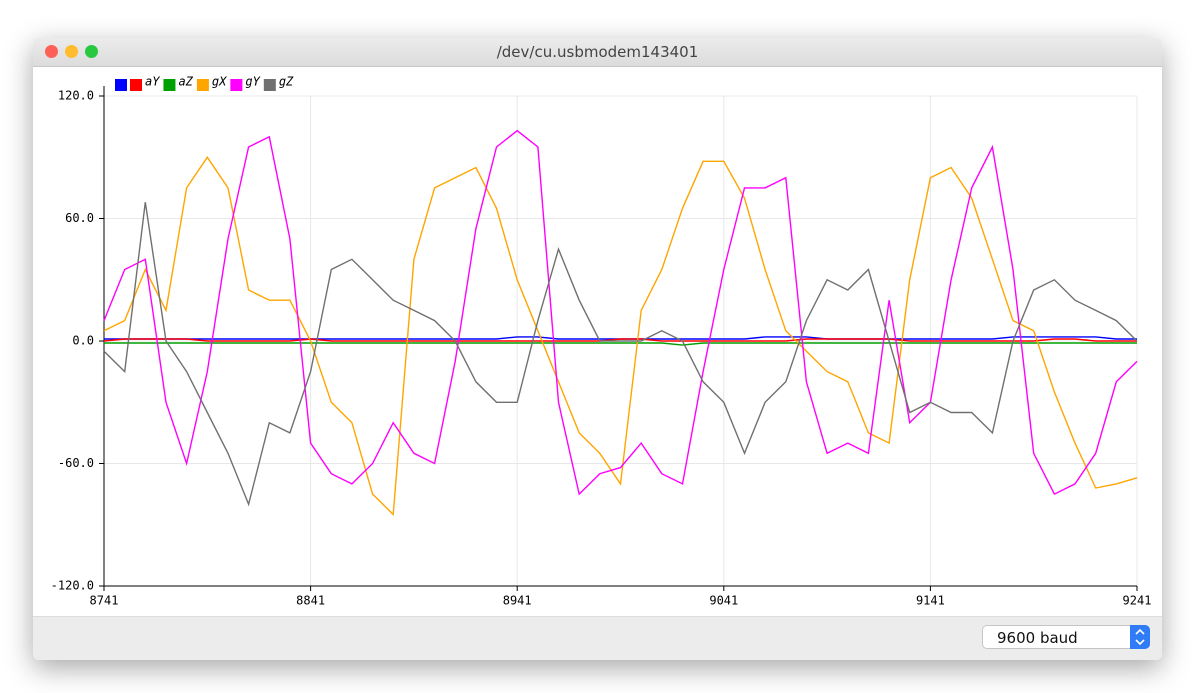  I want to click on y-tick-label: 60.0, so click(79, 218).